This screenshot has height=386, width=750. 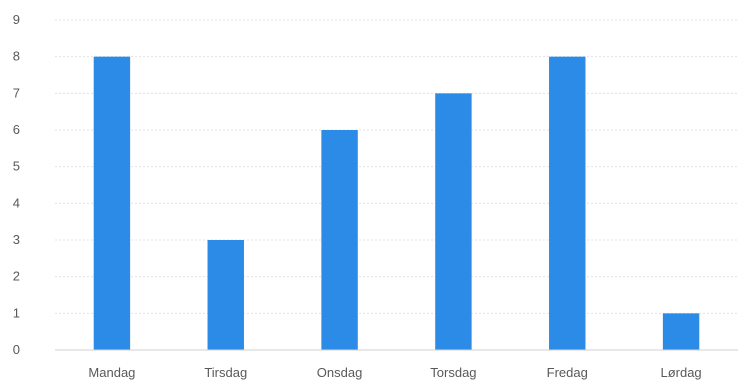 I want to click on bar-lørdag, so click(x=681, y=331).